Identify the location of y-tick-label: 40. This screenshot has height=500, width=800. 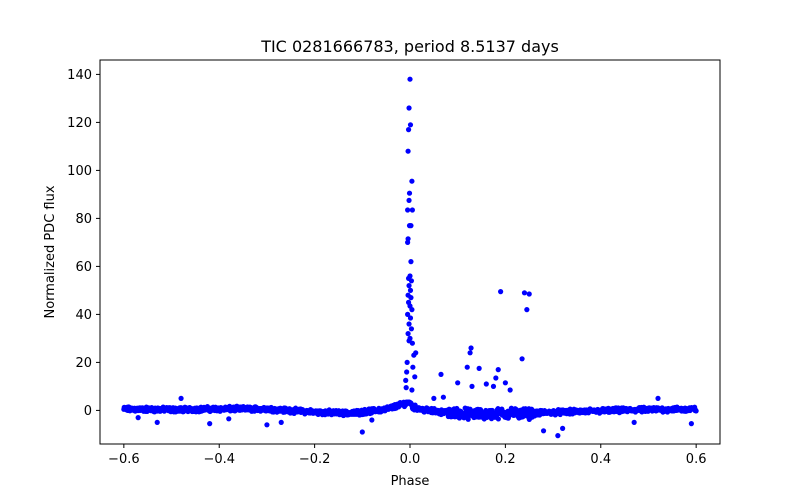
(83, 315).